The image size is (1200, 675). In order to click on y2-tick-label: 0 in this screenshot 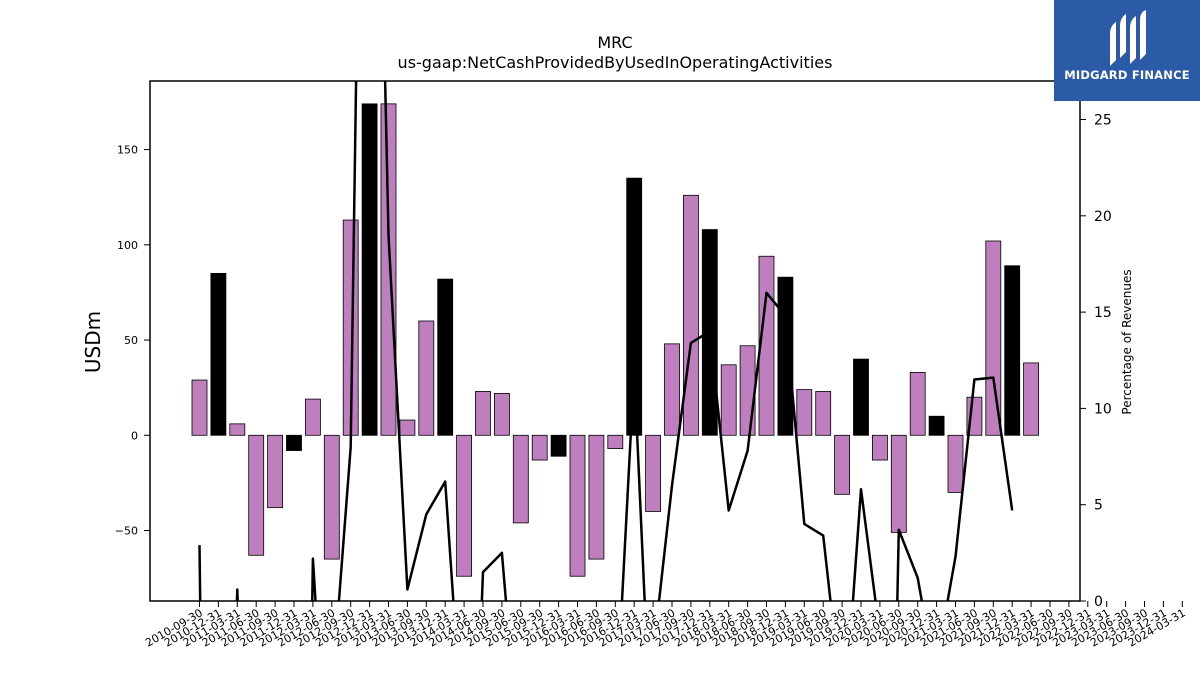, I will do `click(1098, 602)`.